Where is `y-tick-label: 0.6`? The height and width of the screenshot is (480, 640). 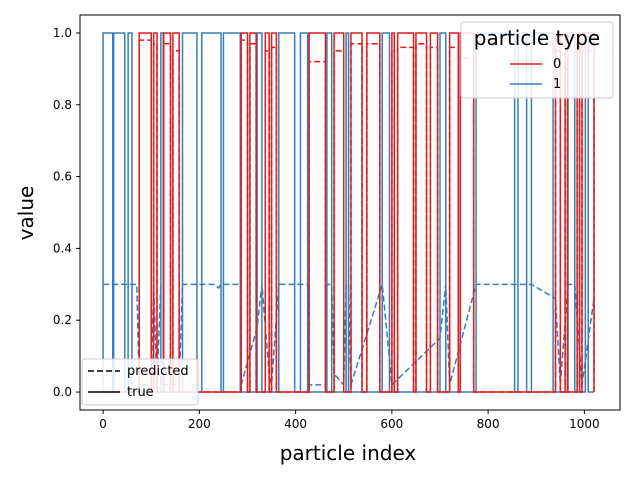 y-tick-label: 0.6 is located at coordinates (62, 177).